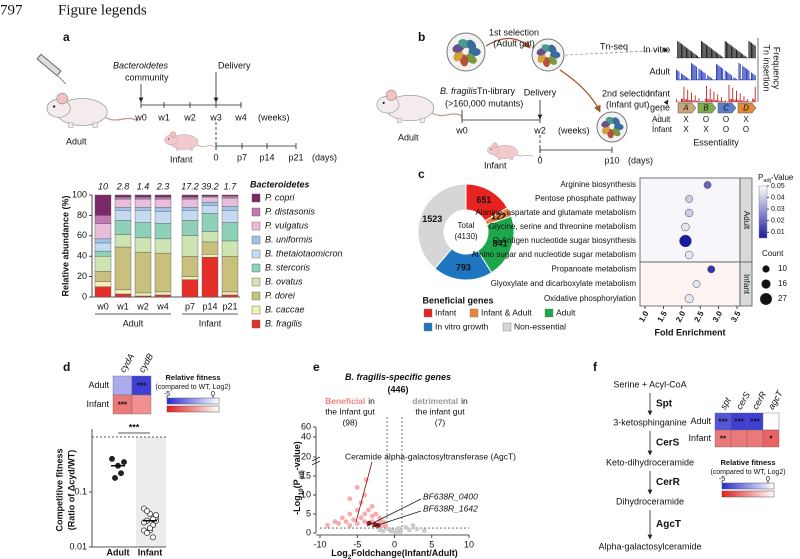  What do you see at coordinates (736, 316) in the screenshot?
I see `x-tick-label: 3.5` at bounding box center [736, 316].